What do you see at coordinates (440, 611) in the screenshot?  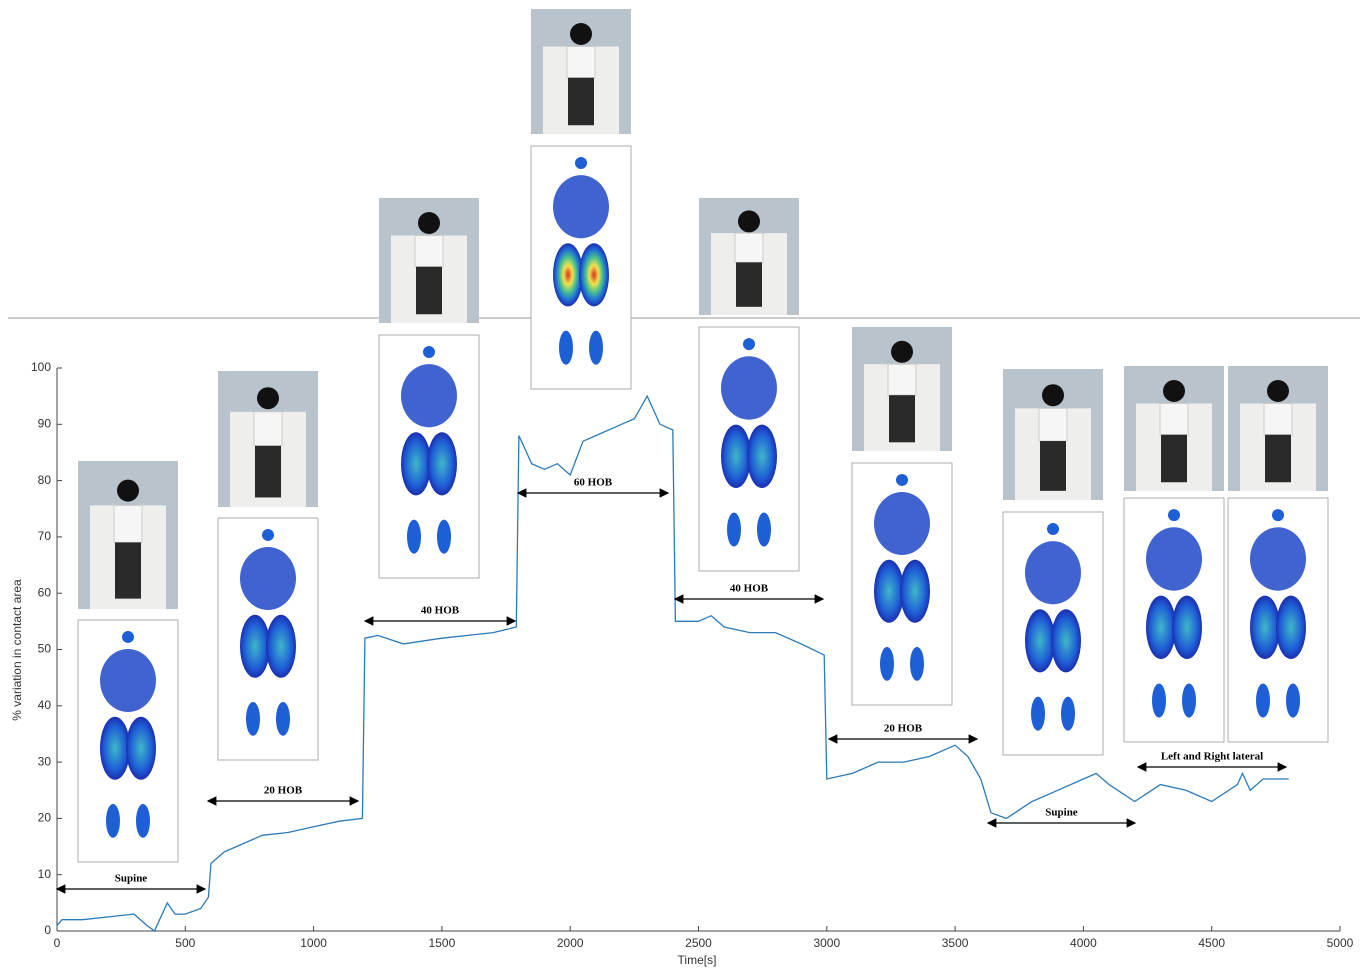 I see `annotation-label: 40 HOB` at bounding box center [440, 611].